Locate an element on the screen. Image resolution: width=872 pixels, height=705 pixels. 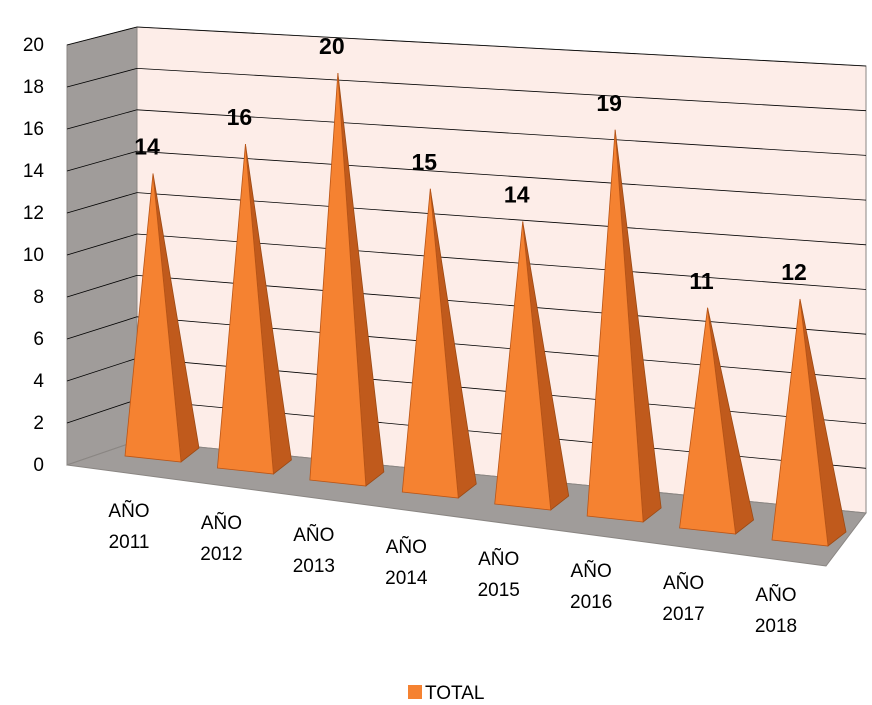
legend-swatch-total is located at coordinates (415, 692).